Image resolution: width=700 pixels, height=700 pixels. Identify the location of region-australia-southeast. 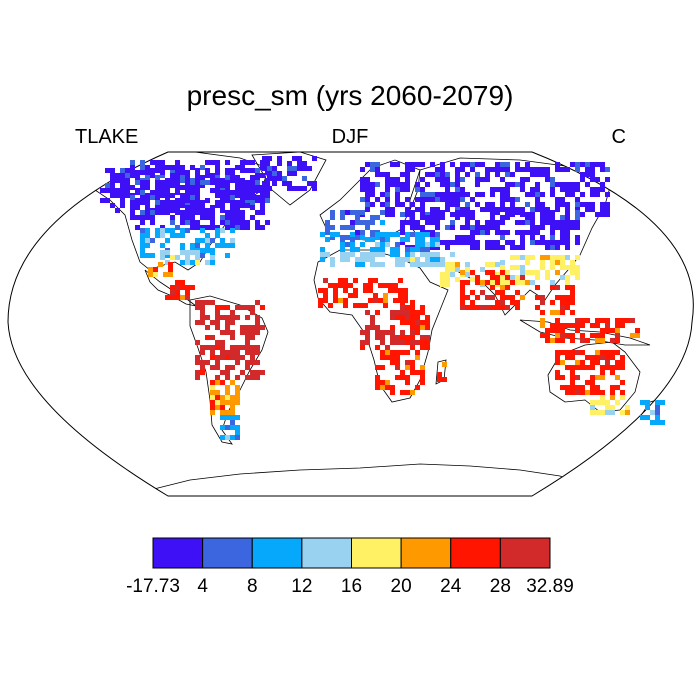
(610, 405).